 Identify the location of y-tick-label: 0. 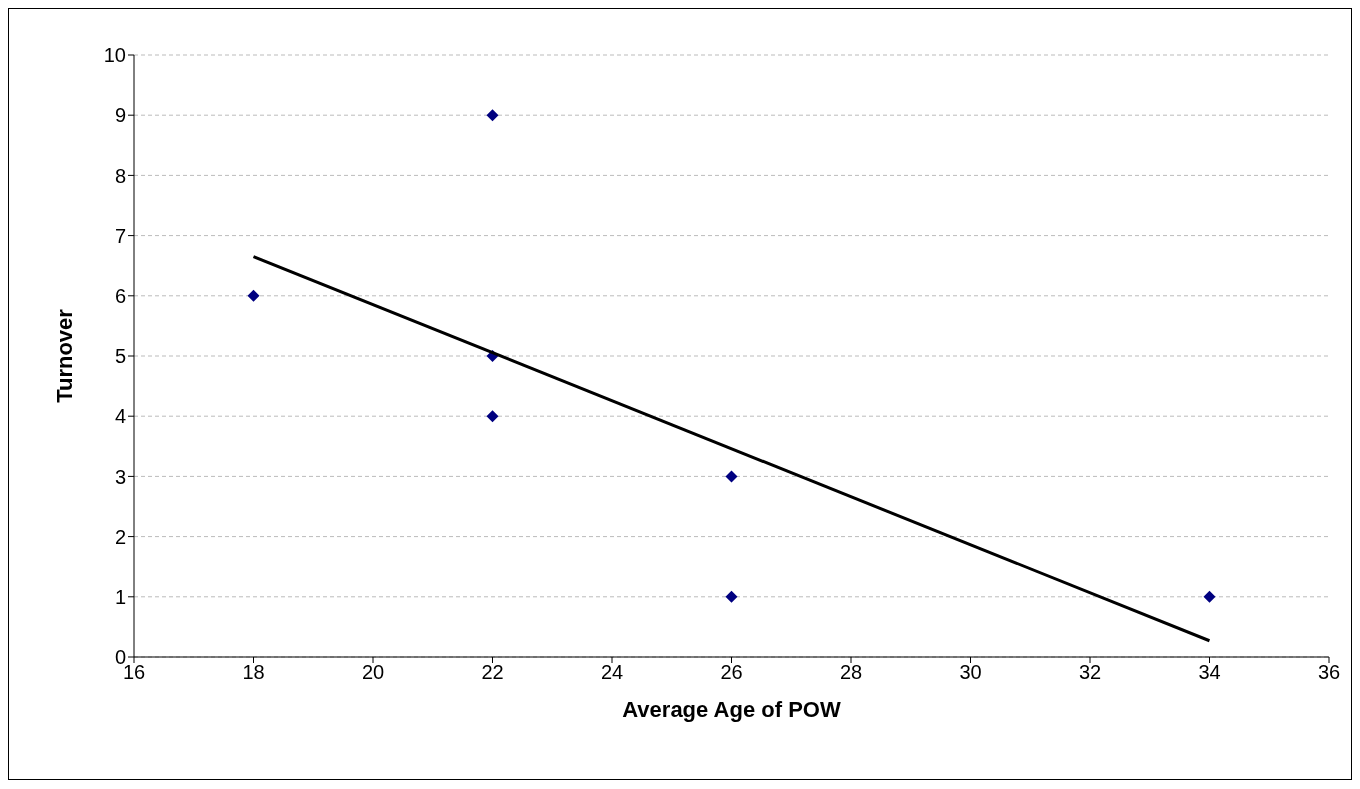
(120, 657).